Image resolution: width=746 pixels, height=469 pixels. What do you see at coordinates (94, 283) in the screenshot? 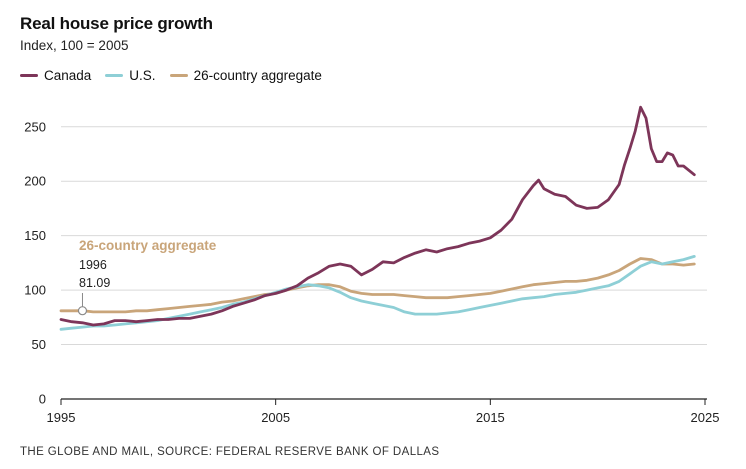
I see `annotation-value: 81.09` at bounding box center [94, 283].